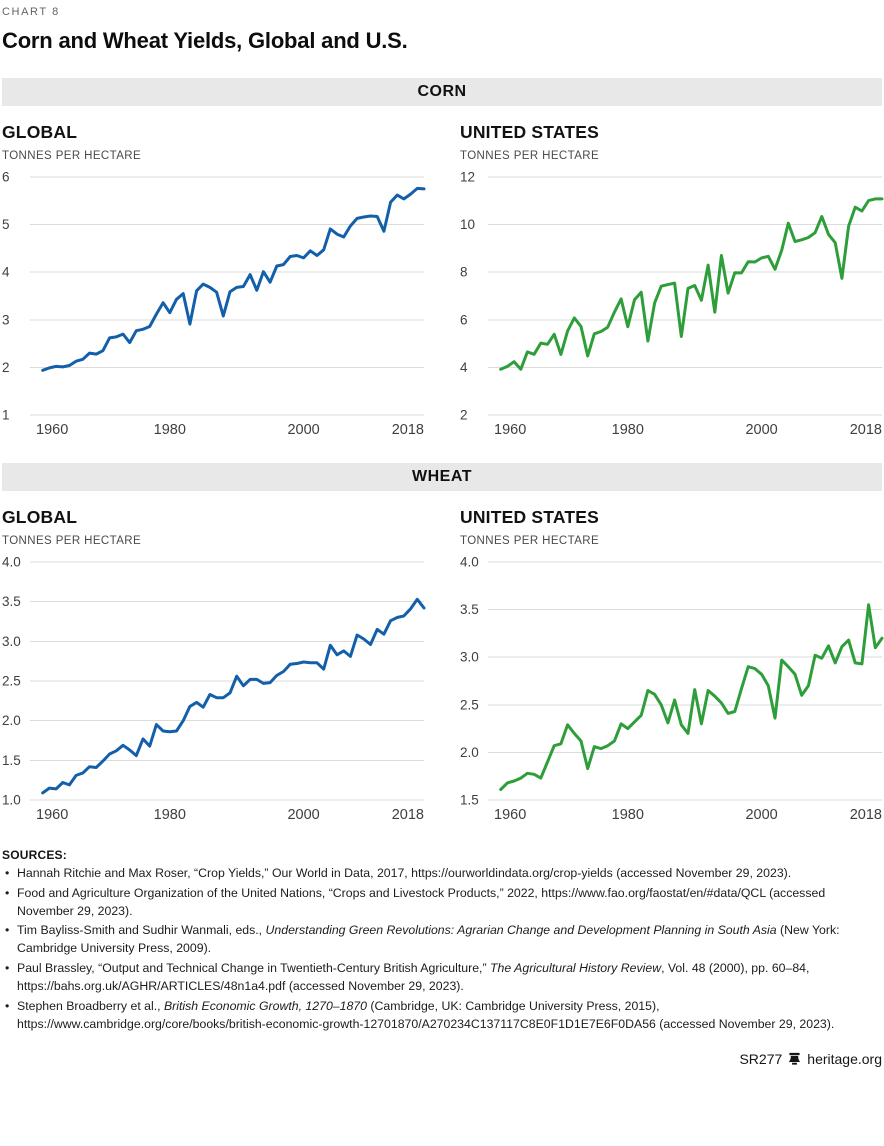  What do you see at coordinates (761, 1059) in the screenshot?
I see `report-id: SR277` at bounding box center [761, 1059].